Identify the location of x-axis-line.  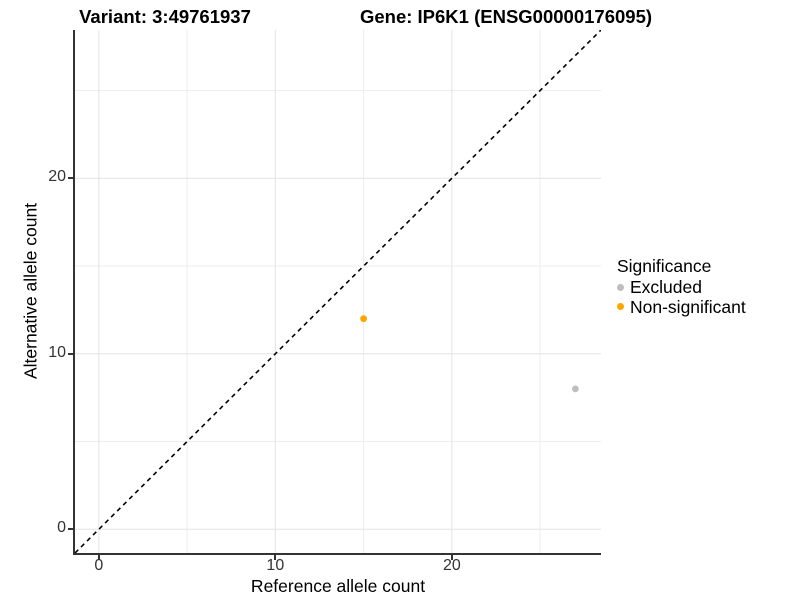
(337, 554).